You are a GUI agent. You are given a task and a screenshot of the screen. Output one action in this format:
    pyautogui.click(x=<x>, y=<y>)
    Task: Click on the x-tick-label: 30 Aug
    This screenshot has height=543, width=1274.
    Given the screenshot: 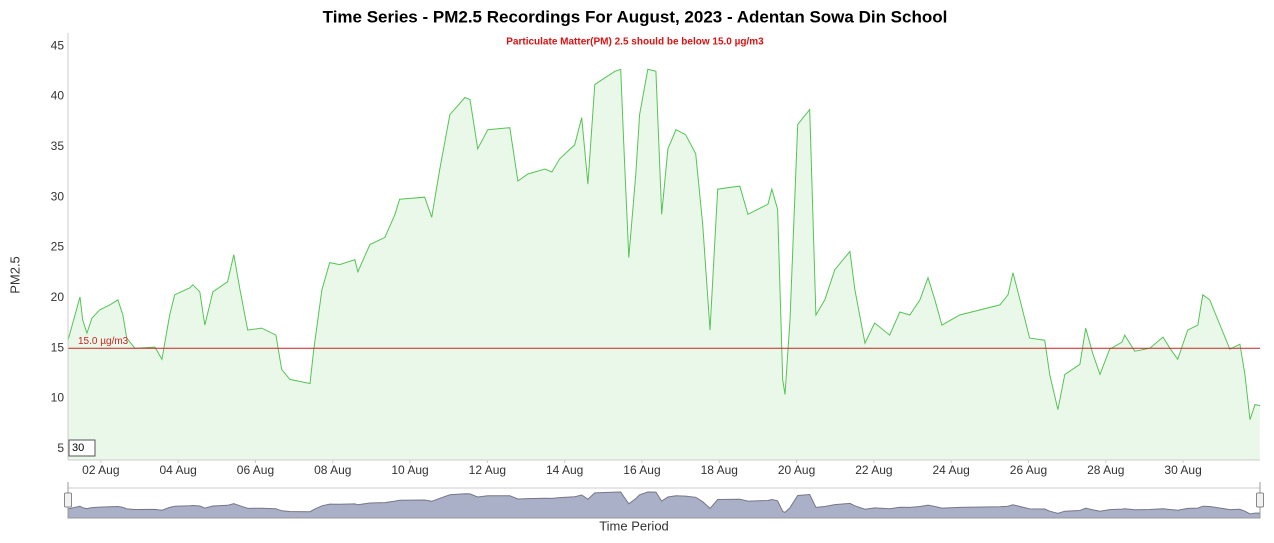 What is the action you would take?
    pyautogui.click(x=1182, y=470)
    